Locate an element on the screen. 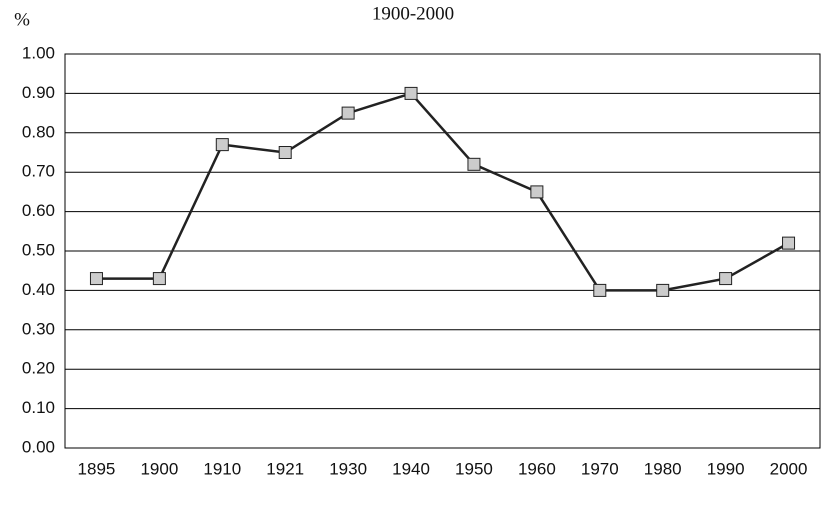 Image resolution: width=827 pixels, height=505 pixels. x-tick-label: 1900 is located at coordinates (159, 468).